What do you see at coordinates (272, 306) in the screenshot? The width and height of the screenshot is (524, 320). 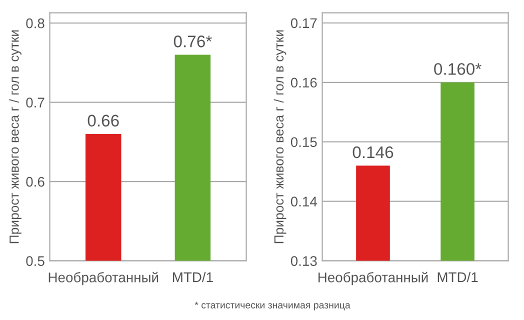 I see `text: * статистически значимая разница` at bounding box center [272, 306].